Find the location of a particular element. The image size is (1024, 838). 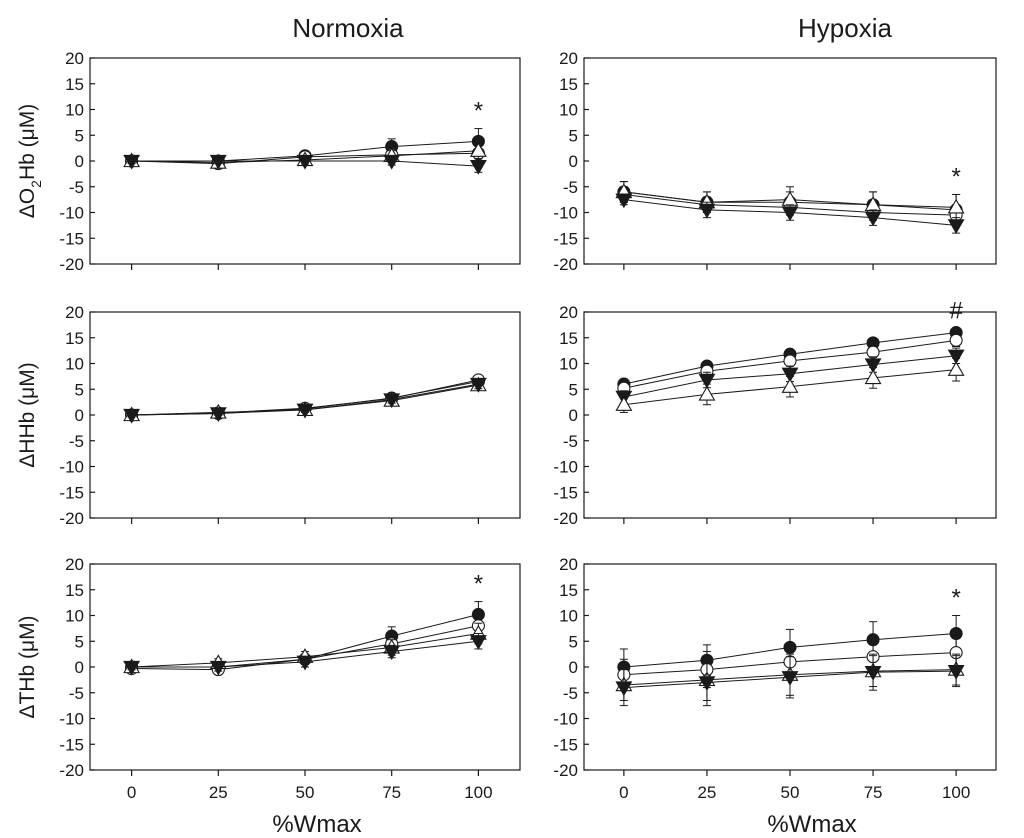

series-open-triangle is located at coordinates (790, 385).